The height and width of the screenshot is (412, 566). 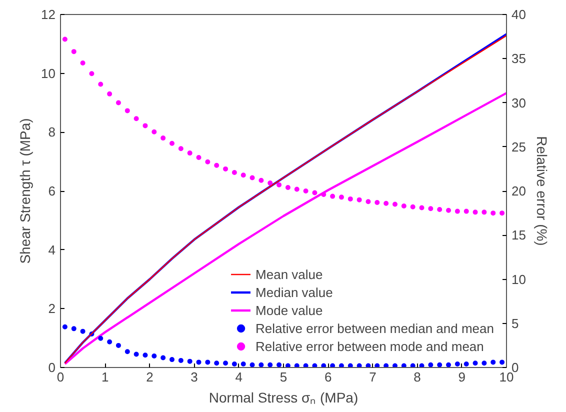 What do you see at coordinates (52, 250) in the screenshot?
I see `y-tick-label: 4` at bounding box center [52, 250].